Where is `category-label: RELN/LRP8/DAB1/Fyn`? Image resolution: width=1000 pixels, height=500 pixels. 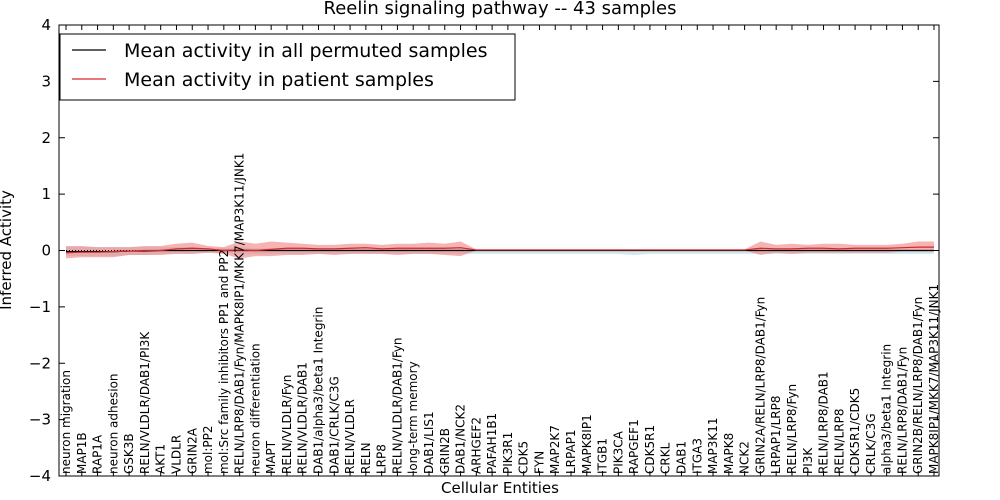
category-label: RELN/LRP8/DAB1/Fyn is located at coordinates (902, 410).